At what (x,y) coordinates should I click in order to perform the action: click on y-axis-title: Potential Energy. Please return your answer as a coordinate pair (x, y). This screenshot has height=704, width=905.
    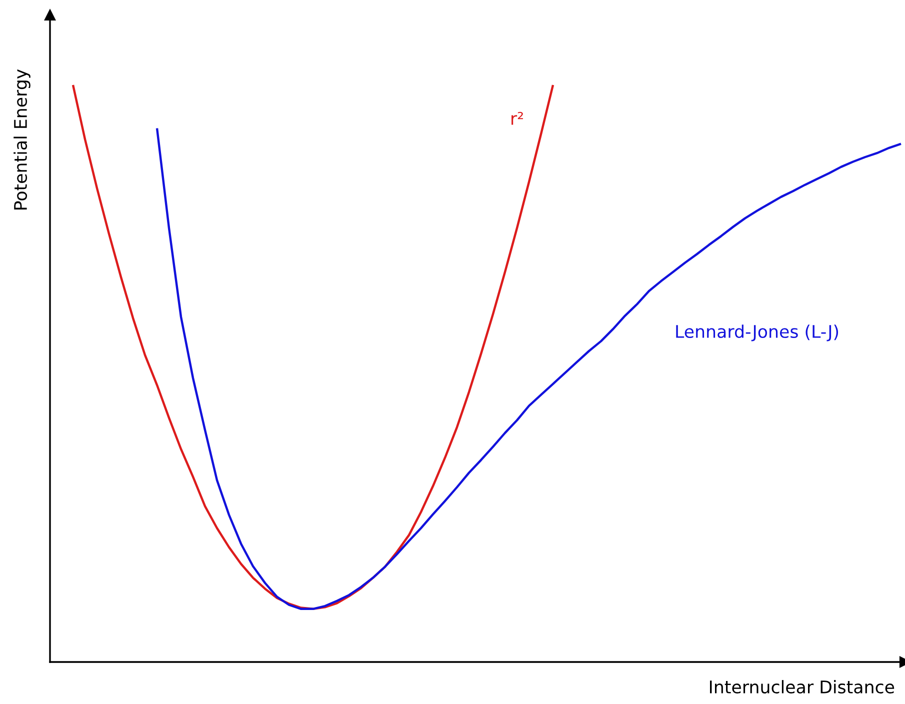
    Looking at the image, I should click on (22, 139).